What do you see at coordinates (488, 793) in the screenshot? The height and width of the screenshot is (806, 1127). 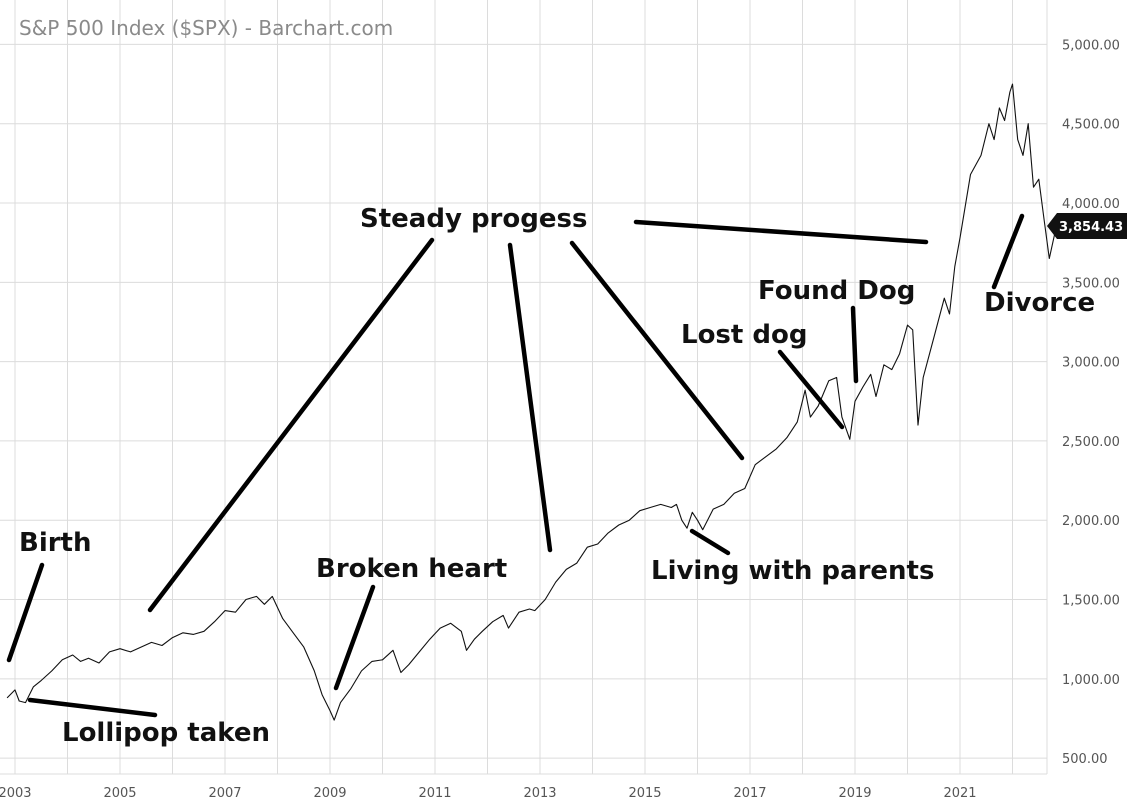 I see `x-axis-tick-labels: 2003 2005 2007 2009 2011 2013 2015 2017 2019 2021` at bounding box center [488, 793].